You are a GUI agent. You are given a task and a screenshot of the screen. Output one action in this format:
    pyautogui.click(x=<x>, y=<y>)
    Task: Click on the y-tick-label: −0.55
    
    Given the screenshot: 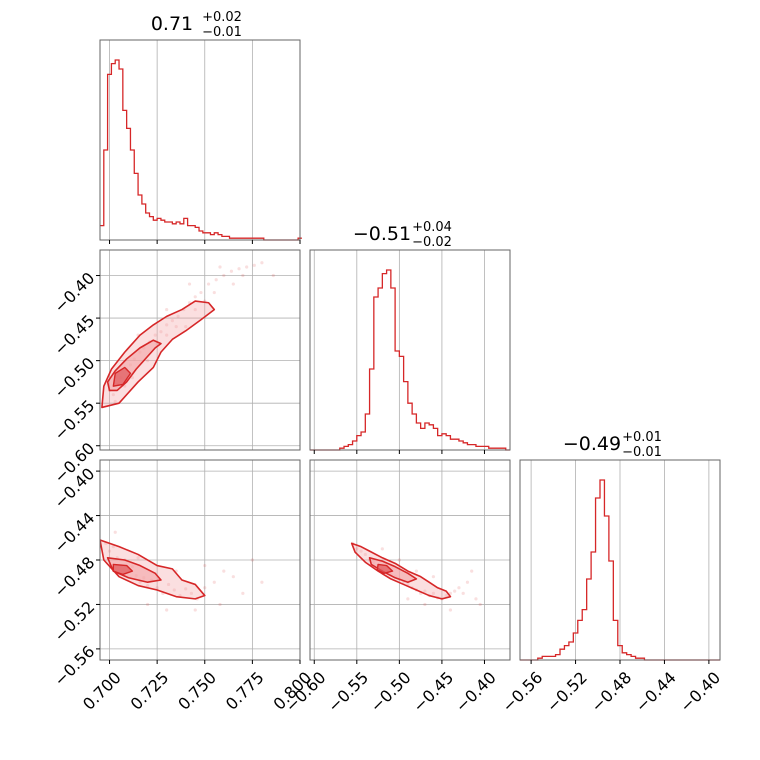 What is the action you would take?
    pyautogui.click(x=74, y=420)
    